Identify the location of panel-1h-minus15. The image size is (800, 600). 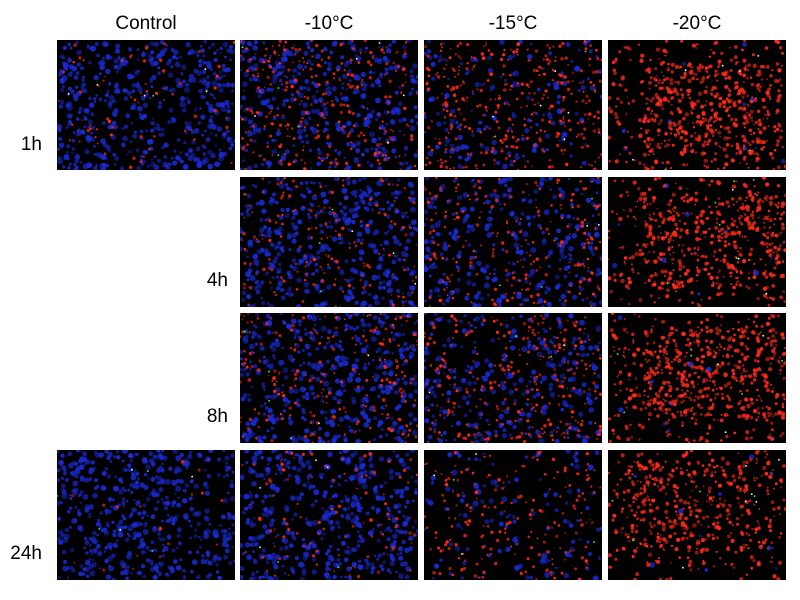
(513, 105).